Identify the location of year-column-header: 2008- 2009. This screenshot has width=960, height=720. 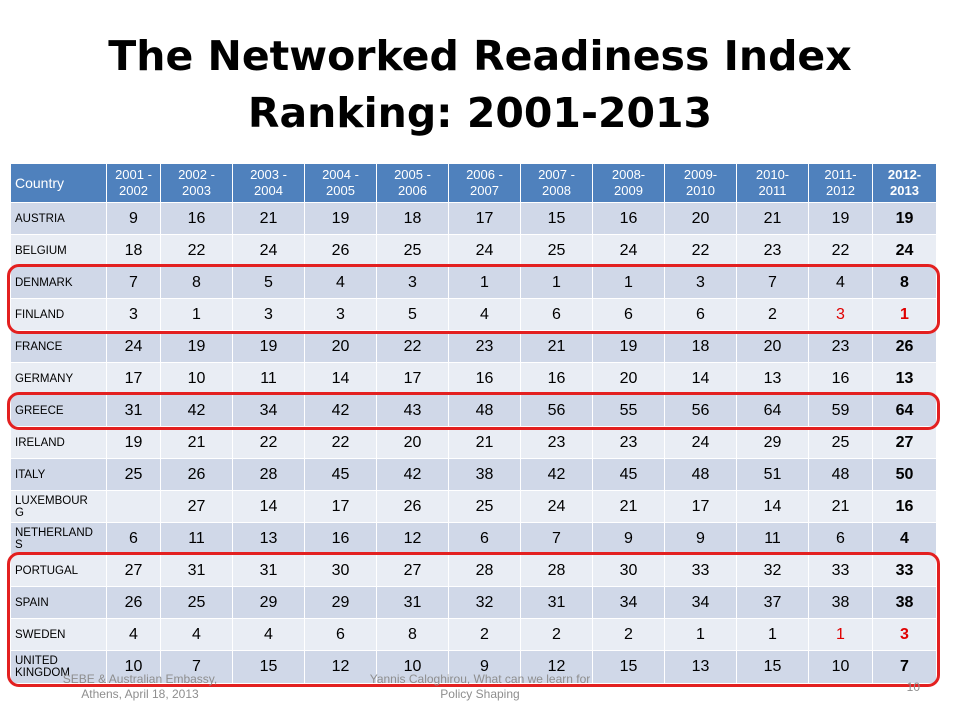
(628, 183).